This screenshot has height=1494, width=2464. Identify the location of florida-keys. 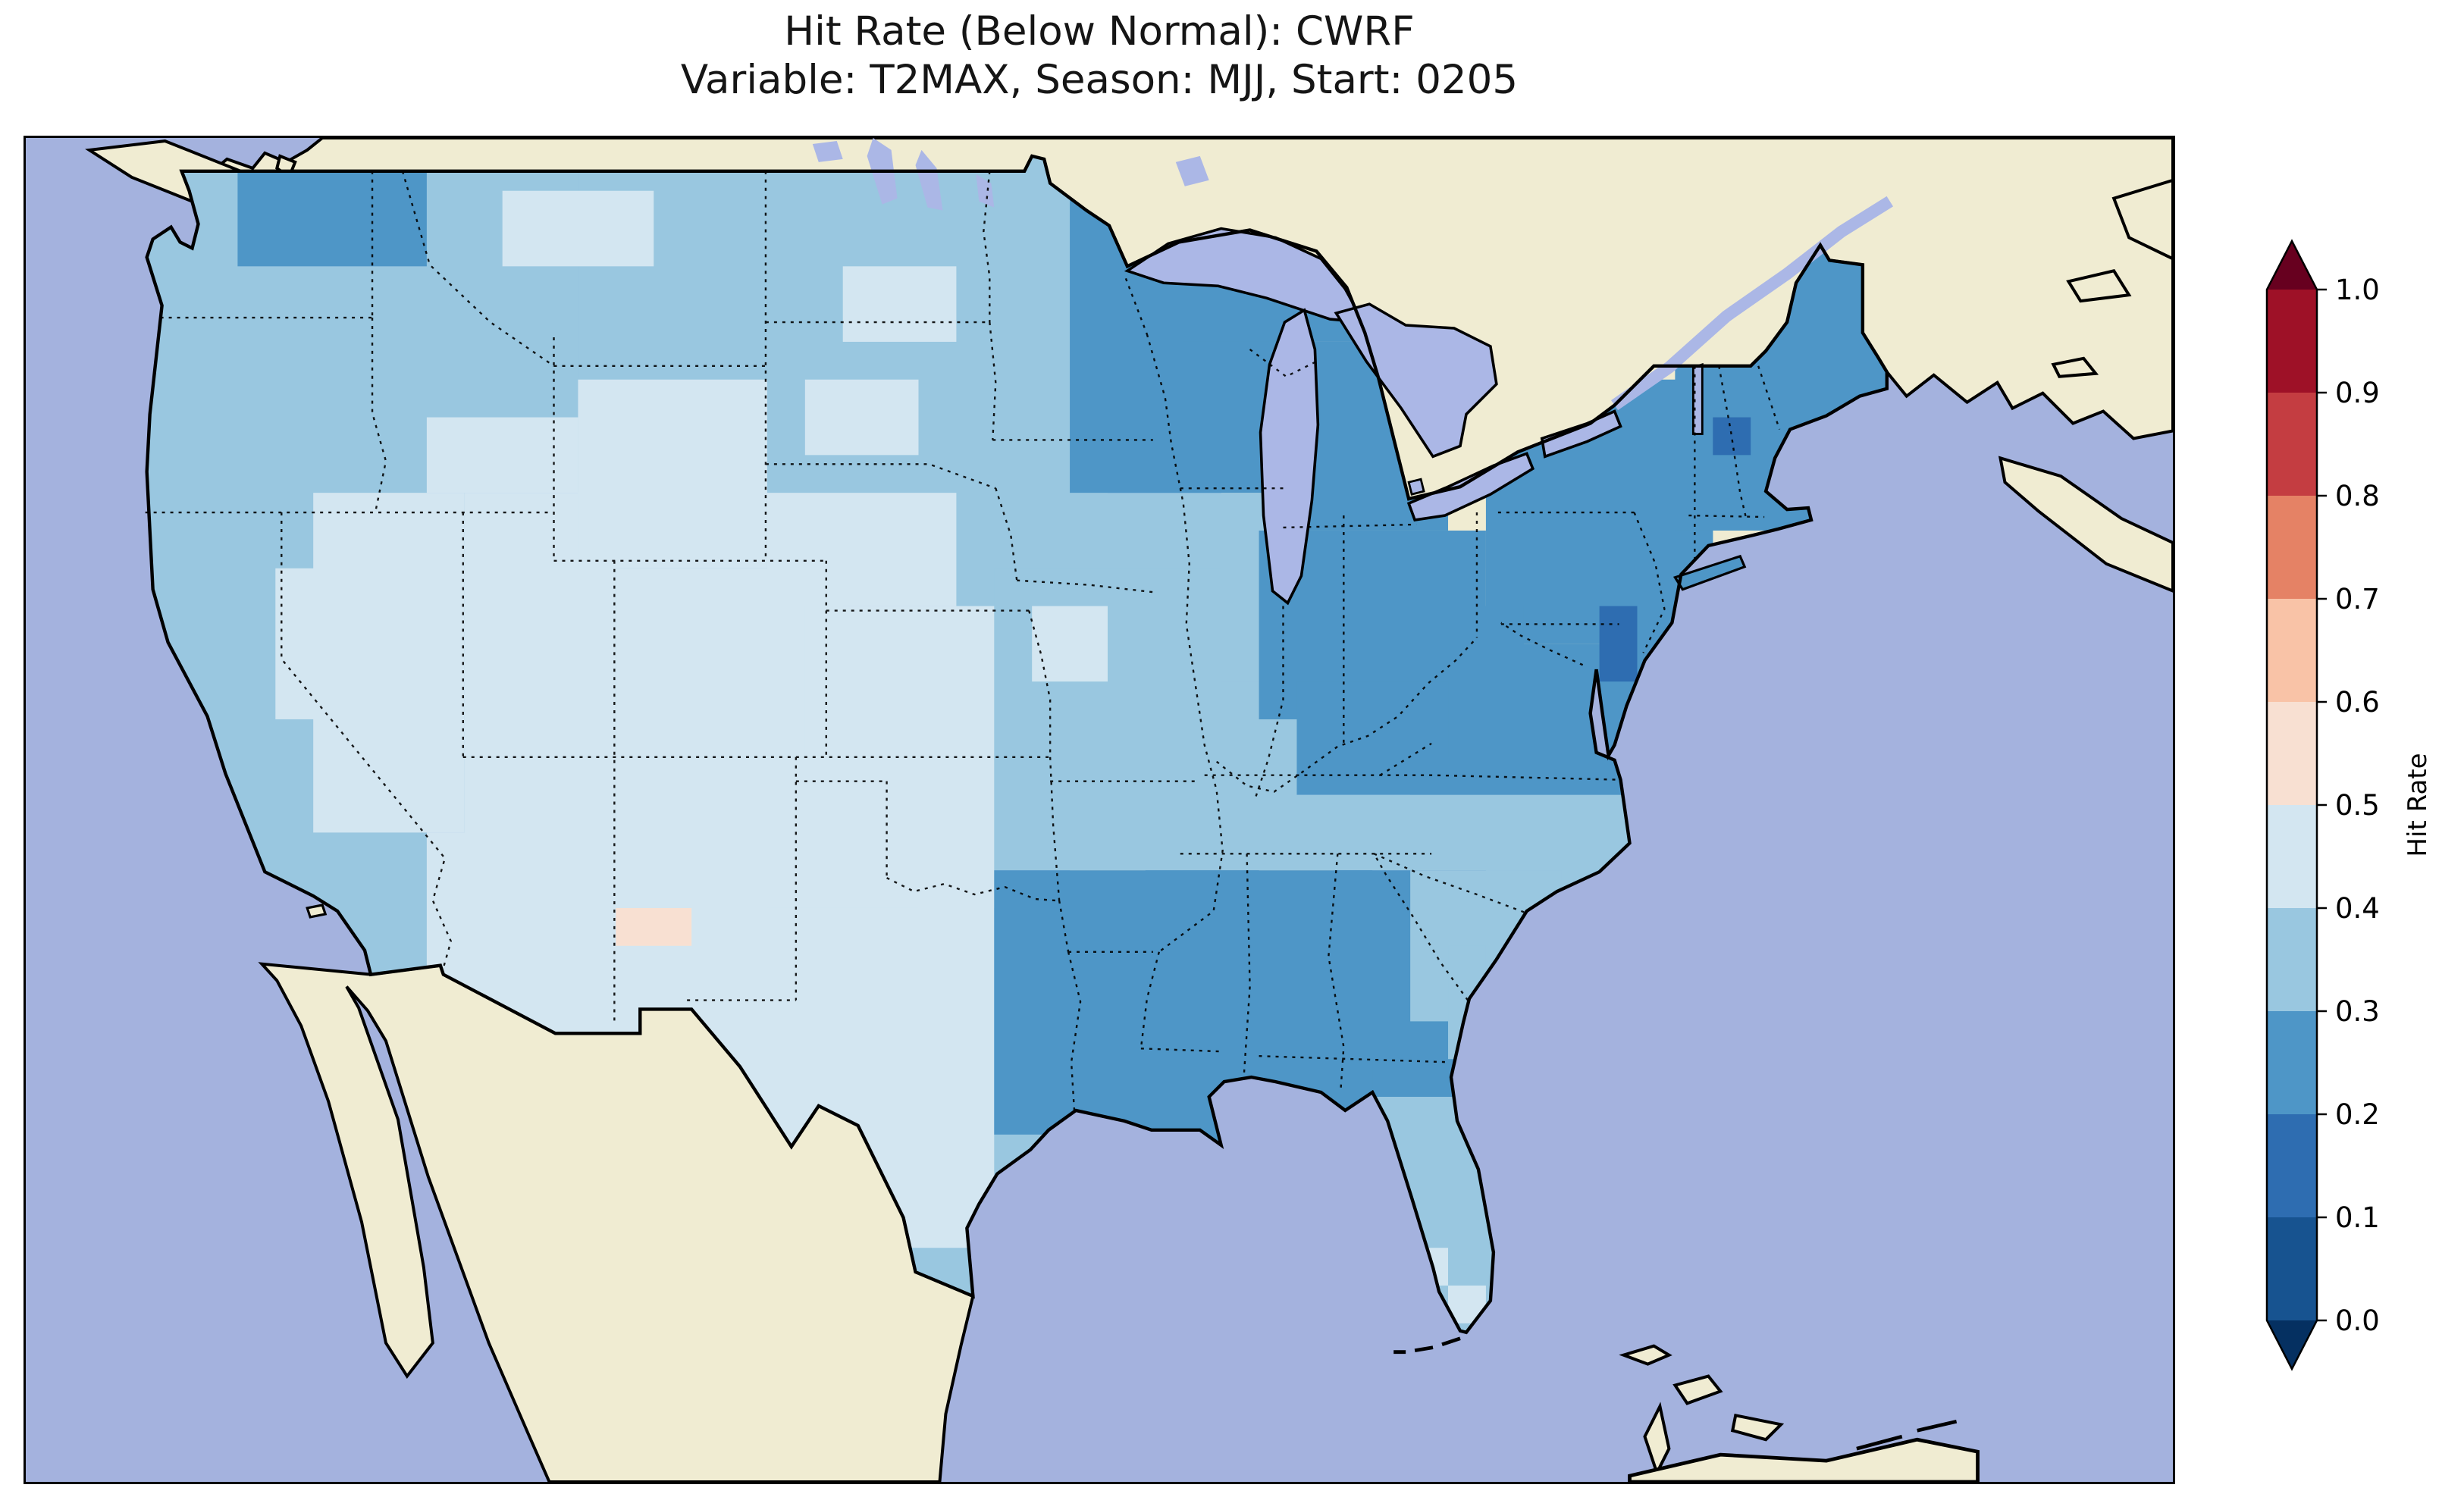
(1675, 1393).